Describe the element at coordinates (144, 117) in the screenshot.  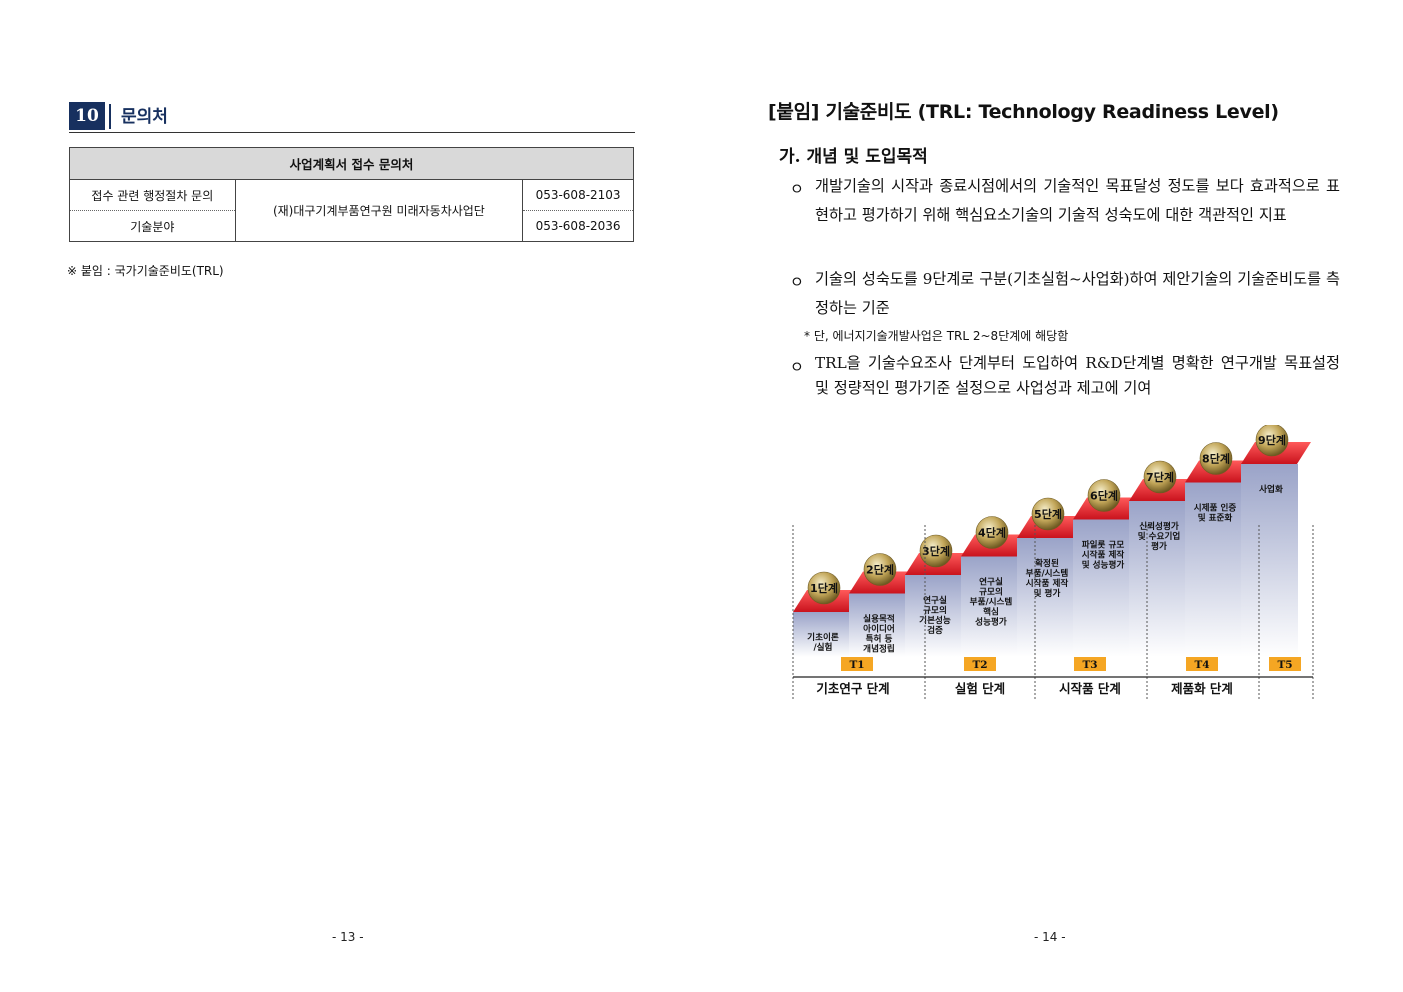
I see `section-title: 문의처` at that location.